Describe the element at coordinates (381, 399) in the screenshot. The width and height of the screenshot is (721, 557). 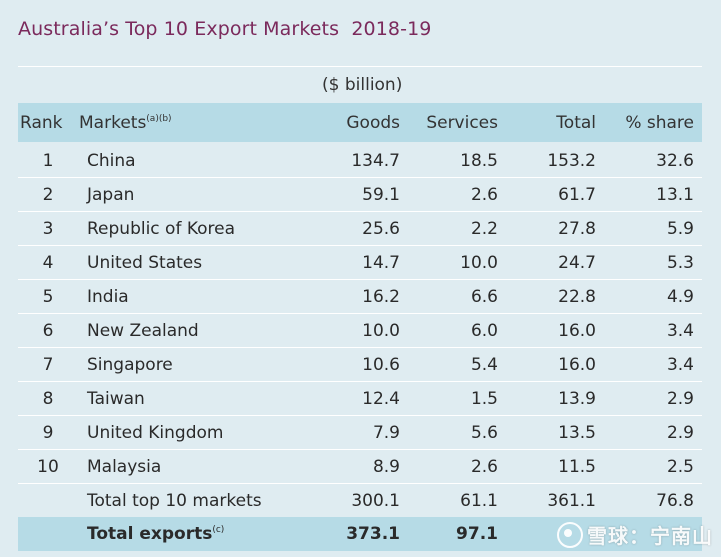
I see `goods-cell: 12.4` at that location.